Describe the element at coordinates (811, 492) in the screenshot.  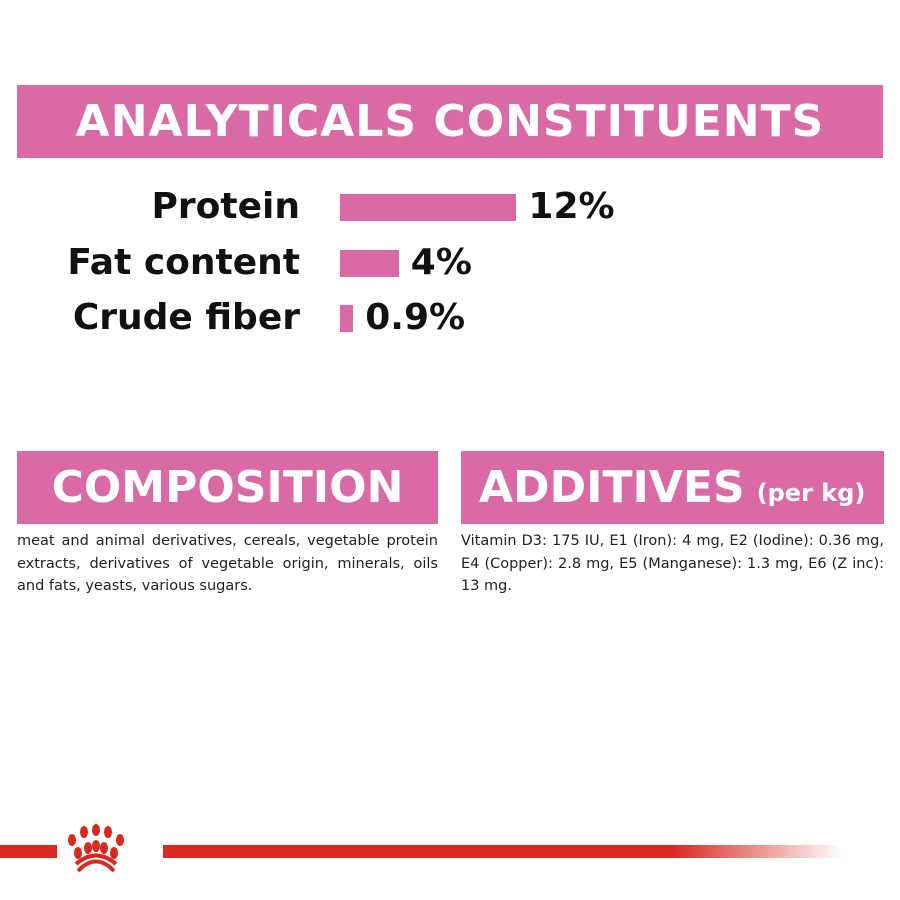
I see `additives-unit: (per kg)` at that location.